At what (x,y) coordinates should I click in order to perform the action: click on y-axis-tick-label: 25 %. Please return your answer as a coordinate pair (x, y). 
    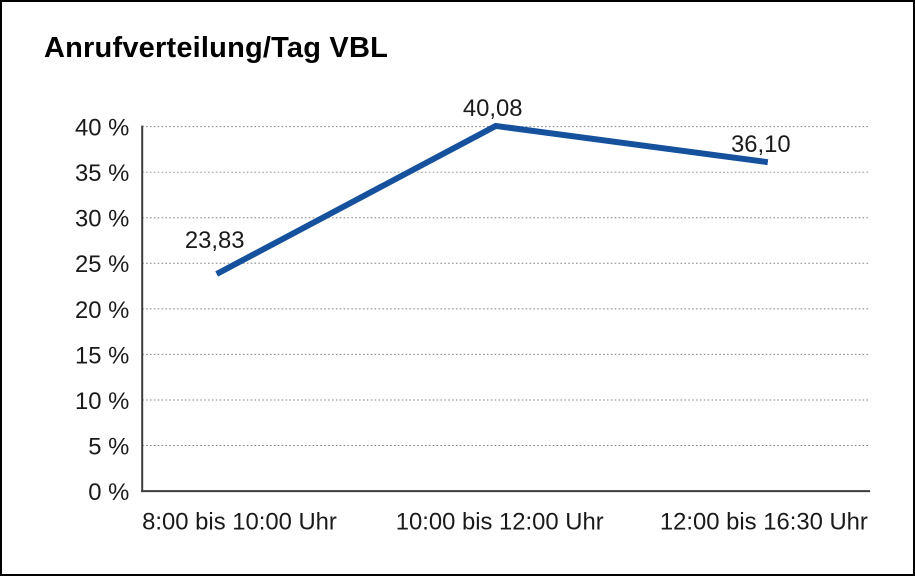
    Looking at the image, I should click on (102, 264).